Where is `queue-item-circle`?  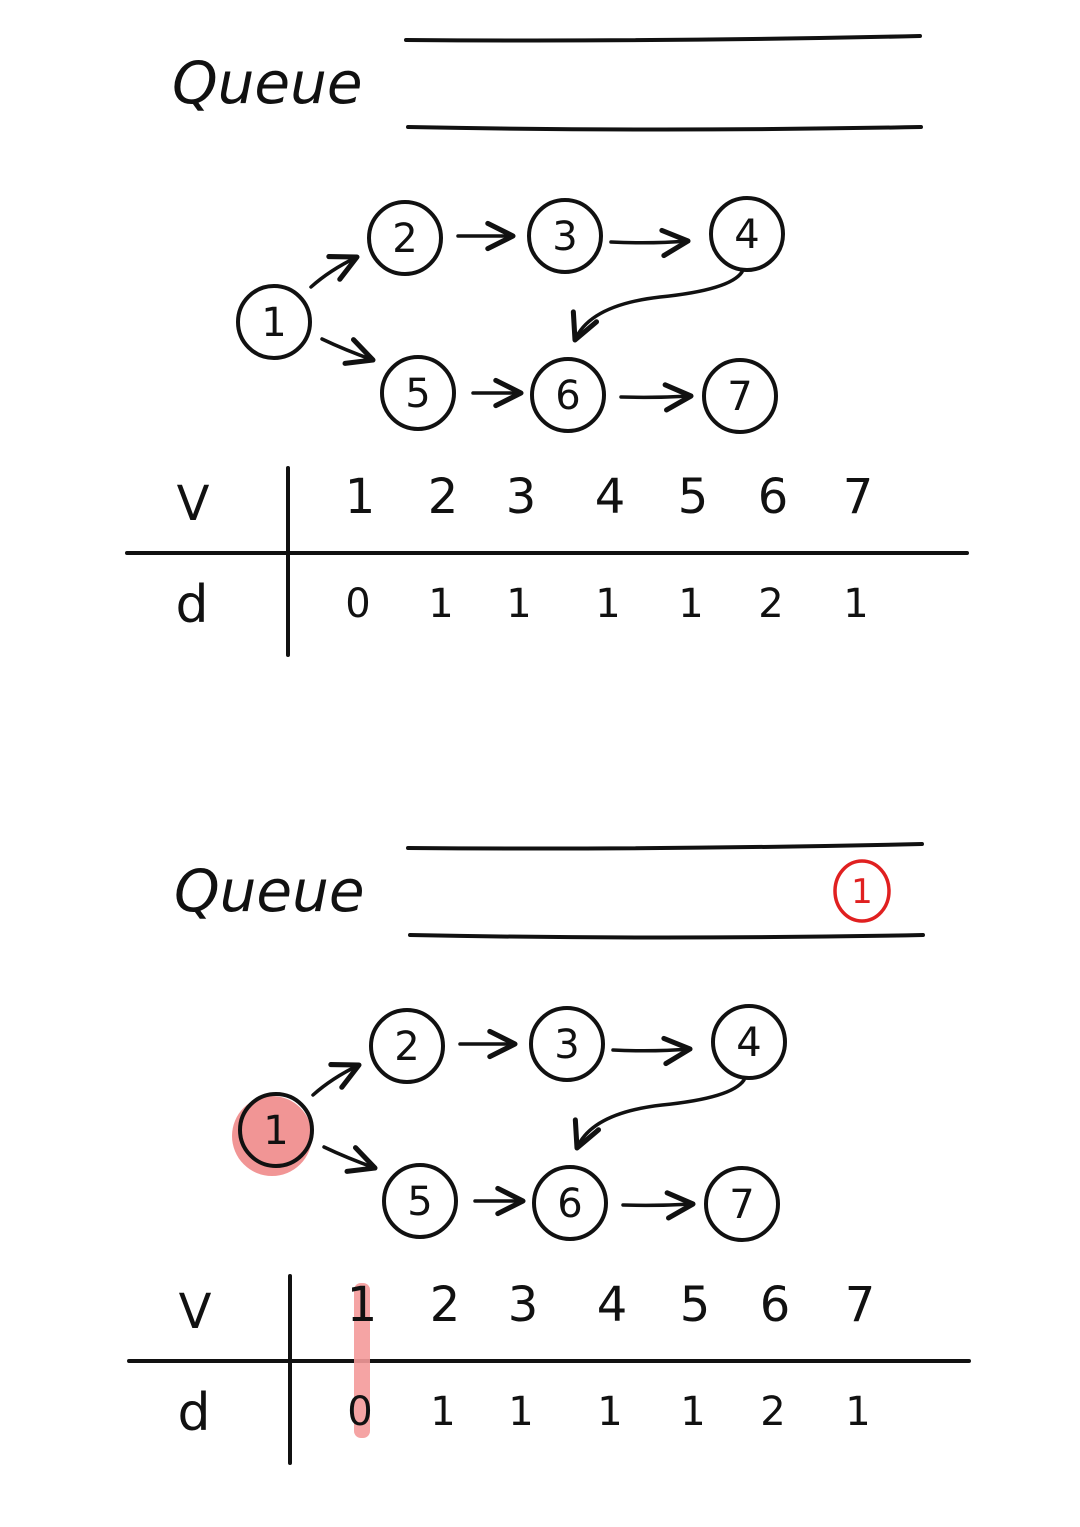
queue-item-circle is located at coordinates (862, 891).